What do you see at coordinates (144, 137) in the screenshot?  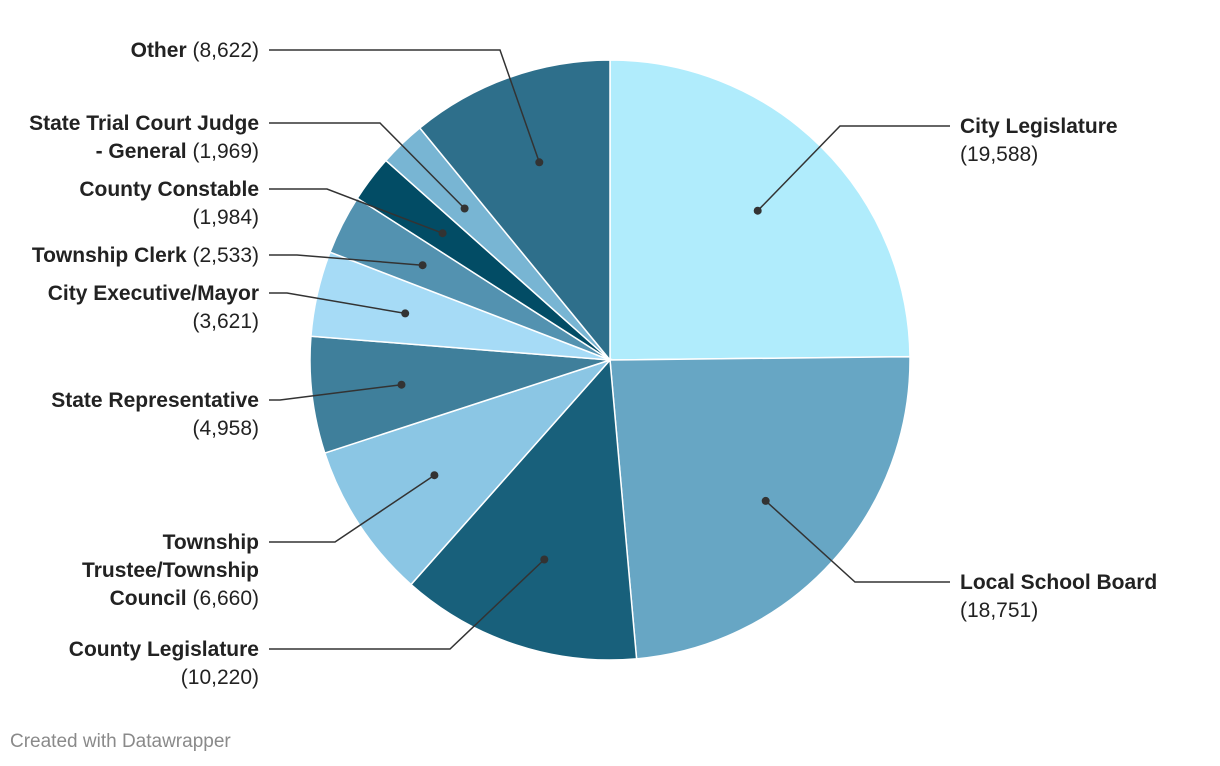 I see `slice-label-state-trial-court-judge-general: State Trial Court Judge - General (1,969)` at bounding box center [144, 137].